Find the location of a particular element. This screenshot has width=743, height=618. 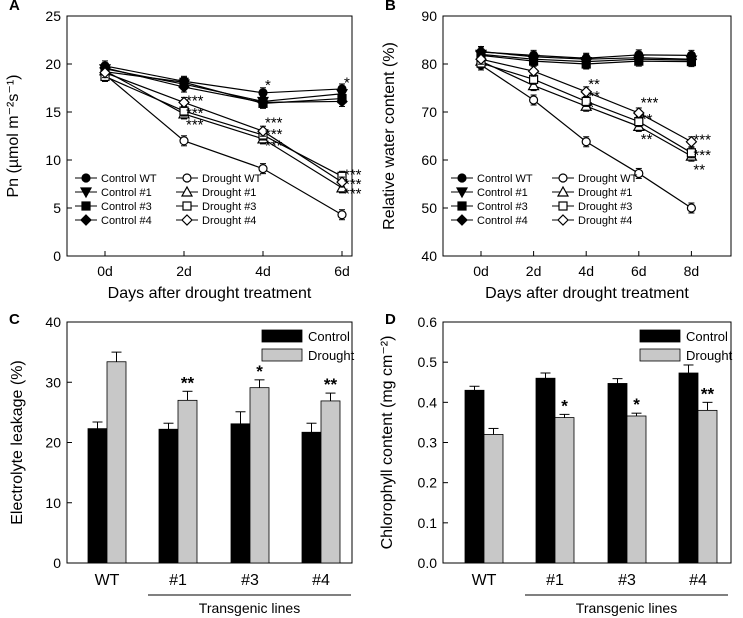

y-tick-label: 15 is located at coordinates (53, 112).